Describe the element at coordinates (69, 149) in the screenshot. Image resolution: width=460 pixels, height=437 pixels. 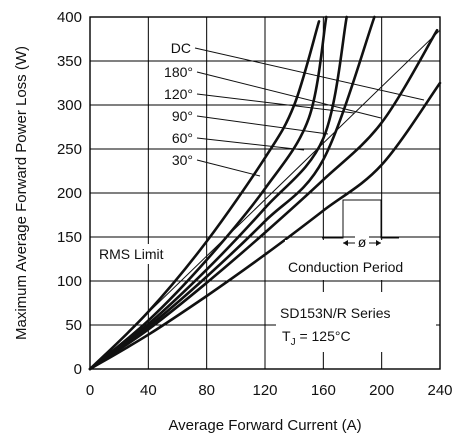
I see `y-tick-label: 250` at that location.